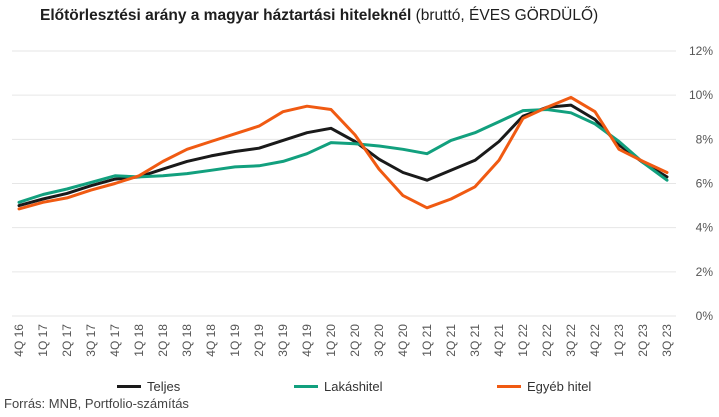 This screenshot has width=719, height=417. I want to click on legend-swatch-lakashitel, so click(306, 386).